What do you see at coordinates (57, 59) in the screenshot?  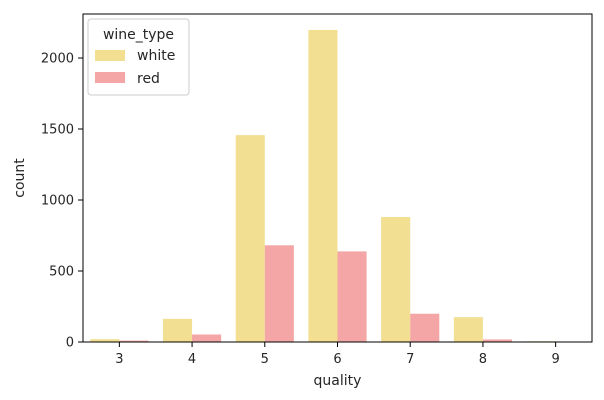 I see `y-tick-label: 2000` at bounding box center [57, 59].